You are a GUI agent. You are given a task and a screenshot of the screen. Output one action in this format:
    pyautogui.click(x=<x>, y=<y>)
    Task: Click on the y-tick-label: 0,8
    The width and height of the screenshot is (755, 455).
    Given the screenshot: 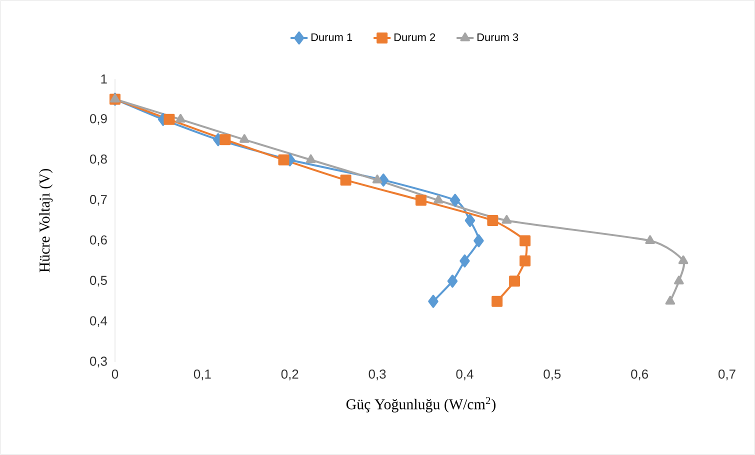 What is the action you would take?
    pyautogui.click(x=98, y=160)
    